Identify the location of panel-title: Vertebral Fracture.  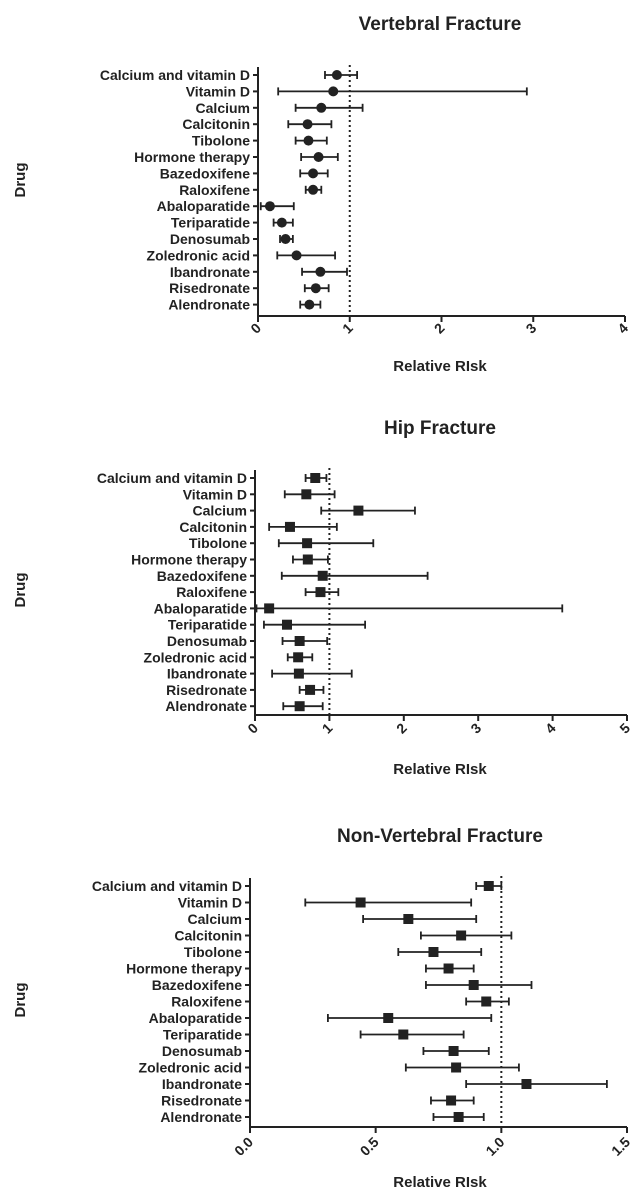
(440, 24).